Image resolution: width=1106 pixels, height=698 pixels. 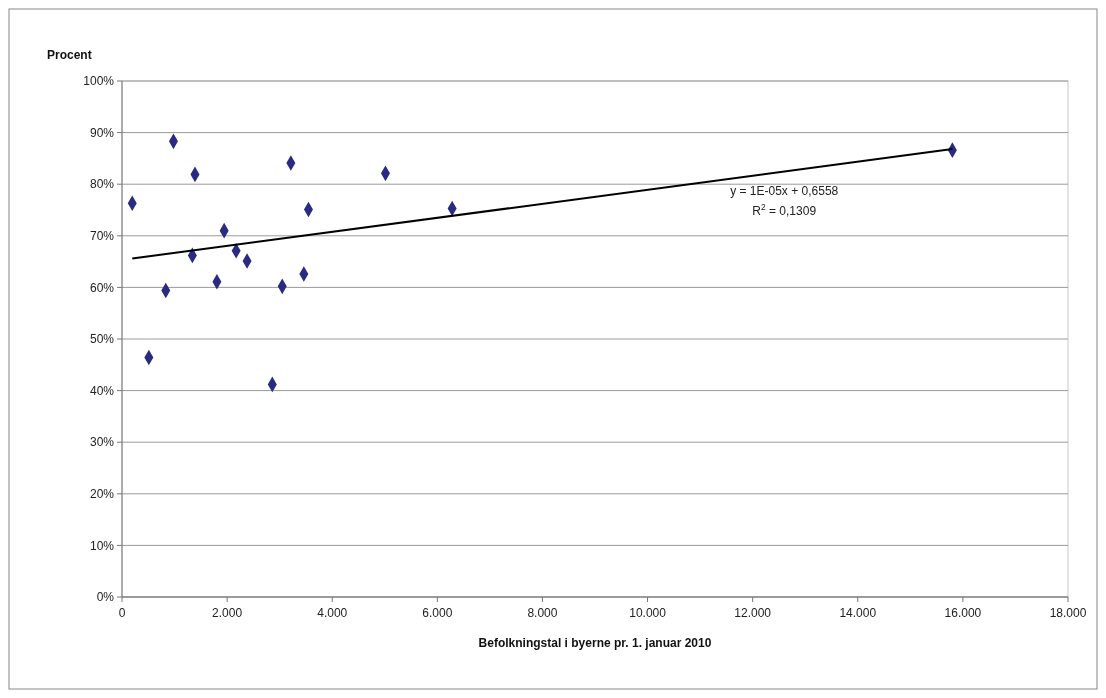 I want to click on y-tick-label: 70%, so click(x=102, y=236).